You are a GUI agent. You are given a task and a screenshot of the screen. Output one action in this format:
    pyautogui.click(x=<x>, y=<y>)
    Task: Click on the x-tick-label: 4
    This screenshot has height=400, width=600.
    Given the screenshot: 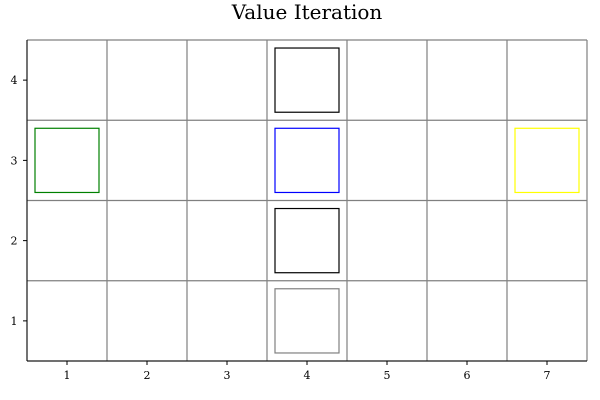 What is the action you would take?
    pyautogui.click(x=307, y=375)
    